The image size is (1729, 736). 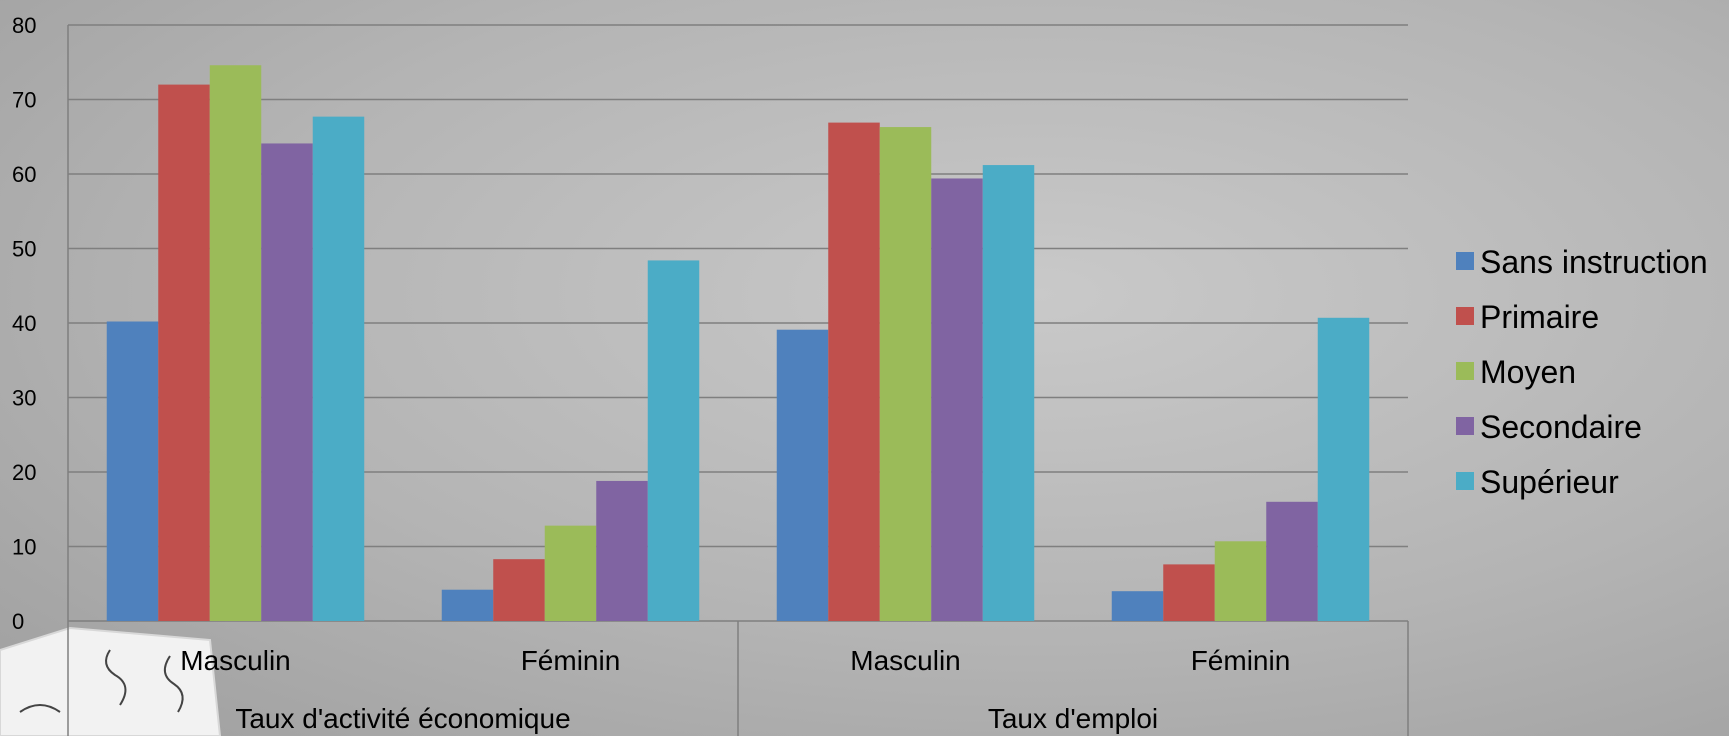 I want to click on legend-label: Moyen, so click(x=1528, y=372).